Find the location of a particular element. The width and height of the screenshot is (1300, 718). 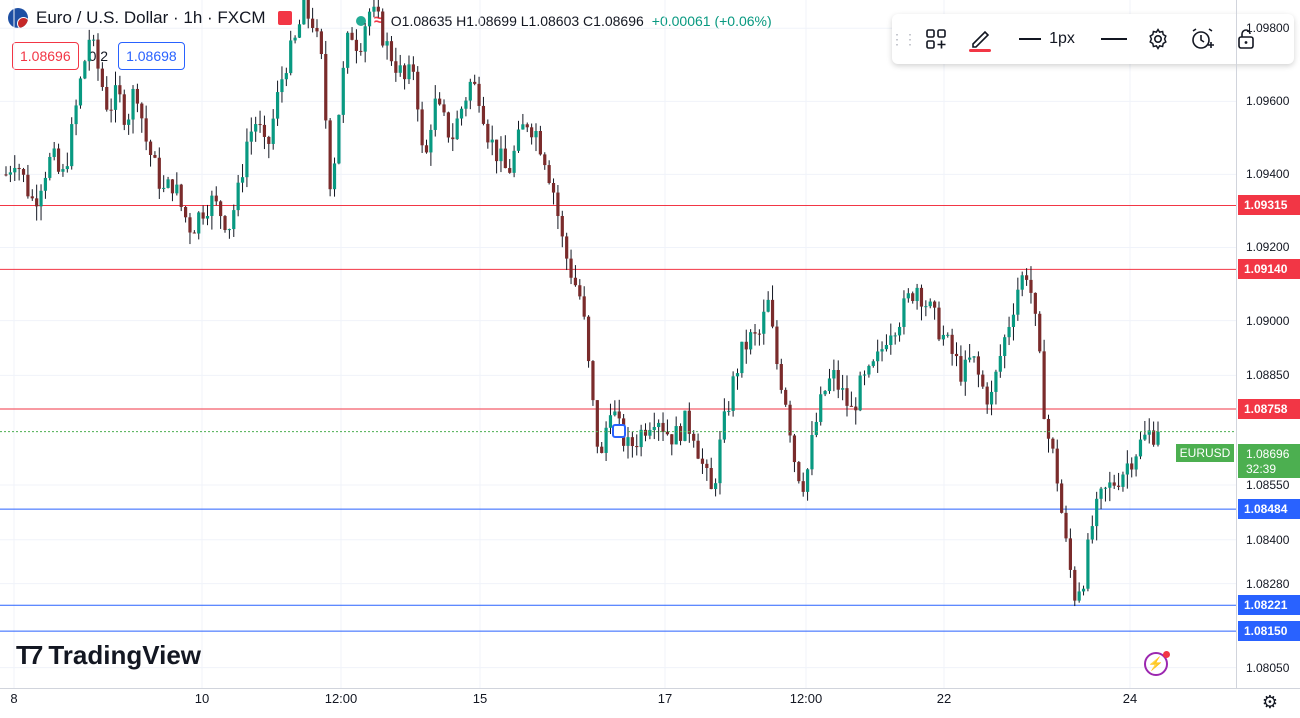

support-level-price-label: 1.08484 is located at coordinates (1269, 509).